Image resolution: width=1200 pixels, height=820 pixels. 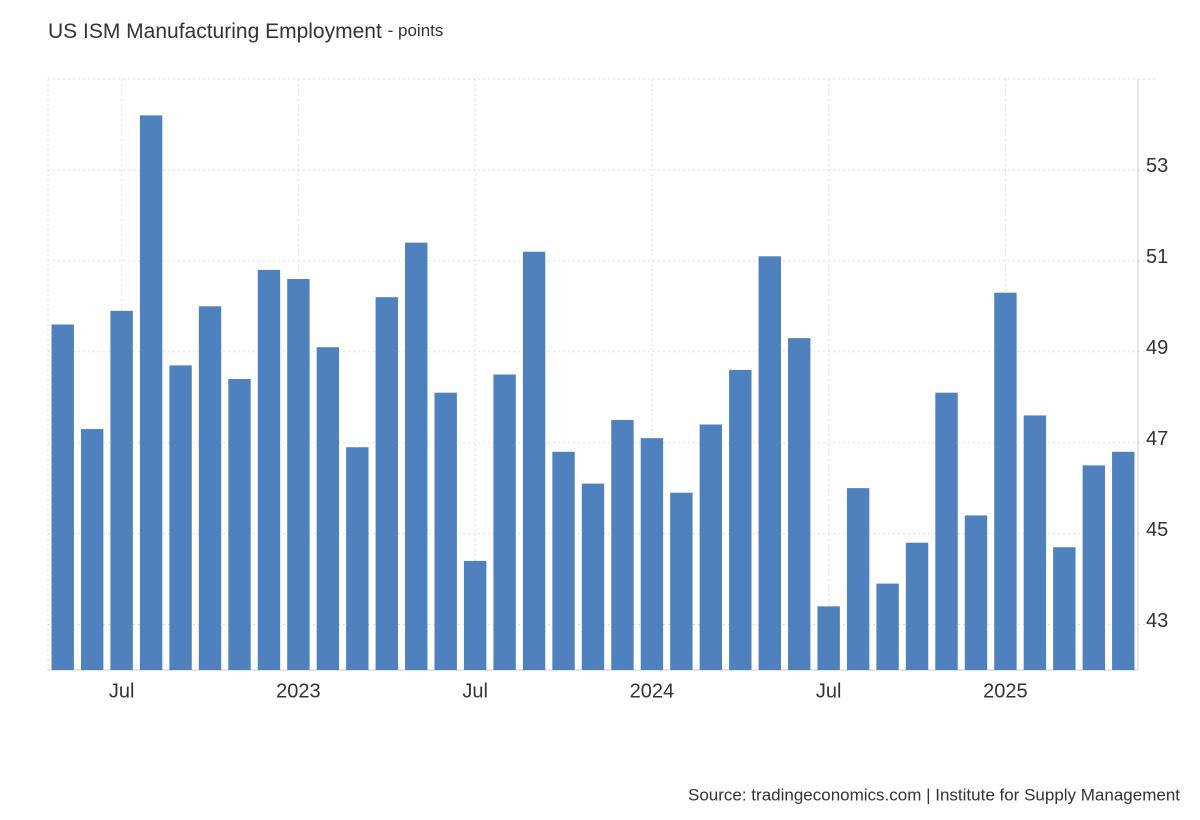 What do you see at coordinates (1157, 257) in the screenshot?
I see `y-tick-label: 51` at bounding box center [1157, 257].